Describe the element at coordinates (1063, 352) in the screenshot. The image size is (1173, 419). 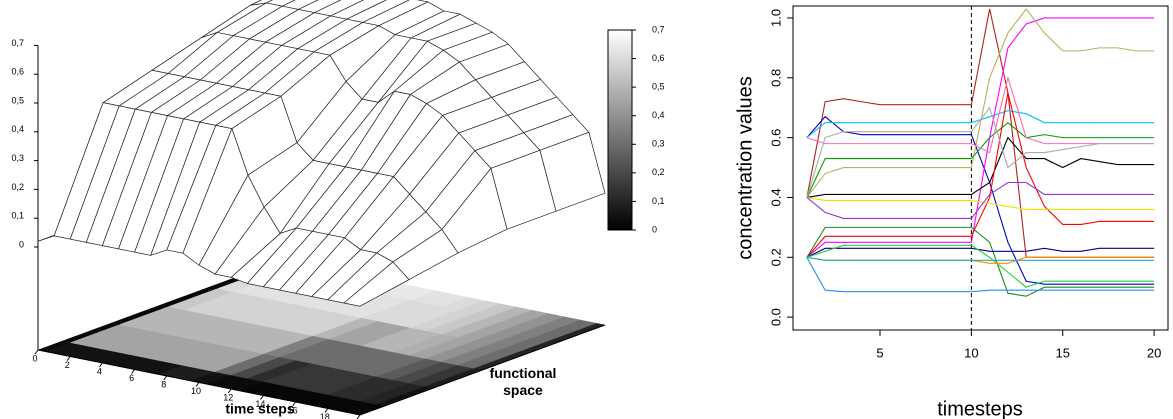
I see `x-tick-label: 15` at that location.